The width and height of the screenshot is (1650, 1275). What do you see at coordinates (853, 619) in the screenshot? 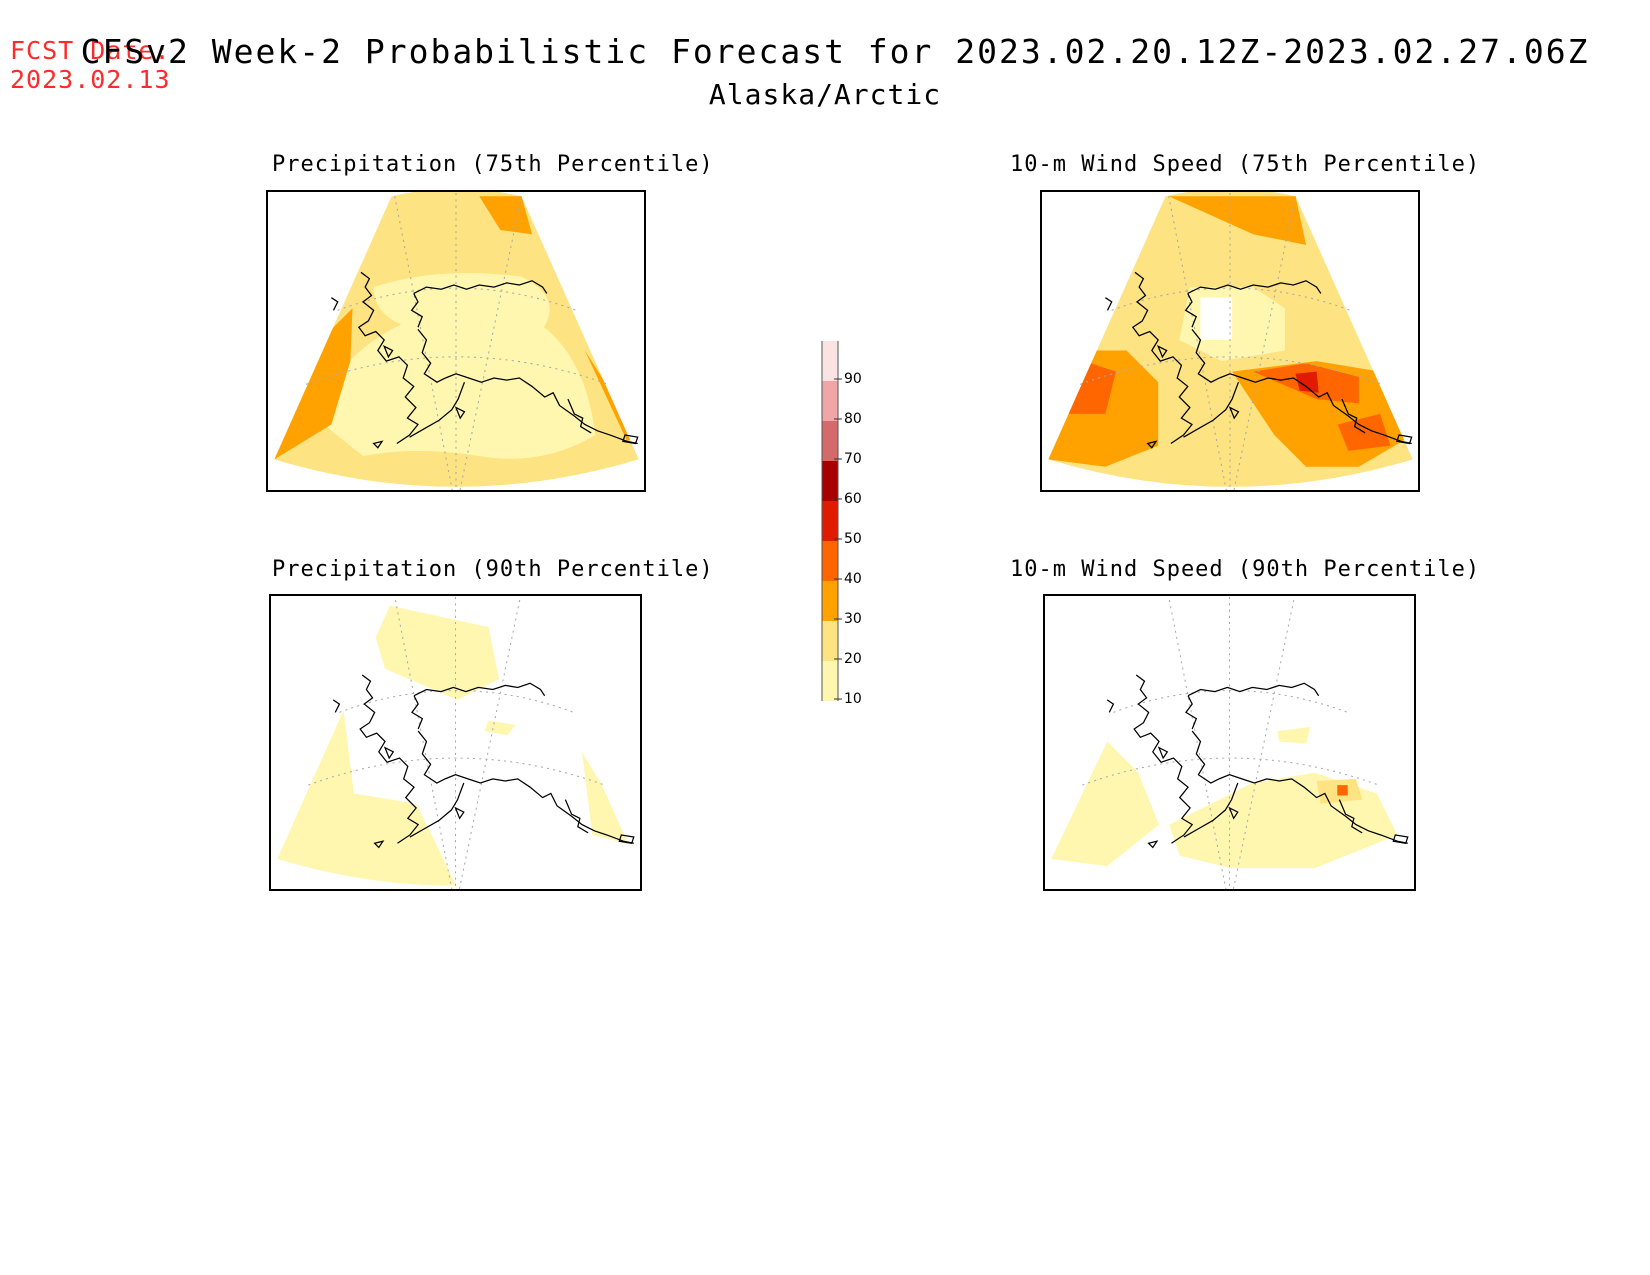
I see `colorbar-tick-label: 30` at bounding box center [853, 619].